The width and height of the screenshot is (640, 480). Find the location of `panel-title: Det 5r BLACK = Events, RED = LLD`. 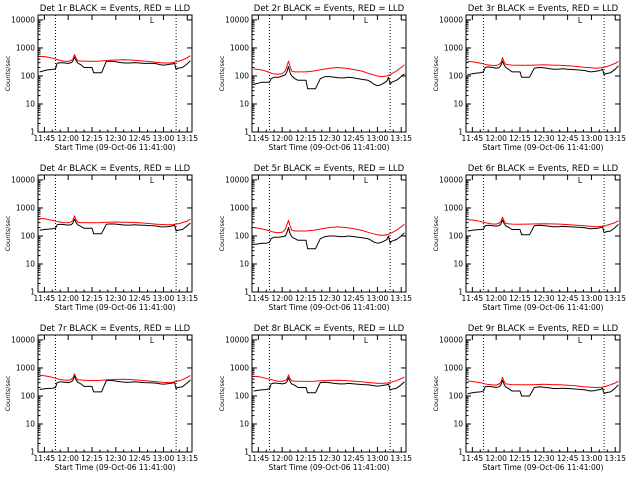

panel-title: Det 5r BLACK = Events, RED = LLD is located at coordinates (329, 169).